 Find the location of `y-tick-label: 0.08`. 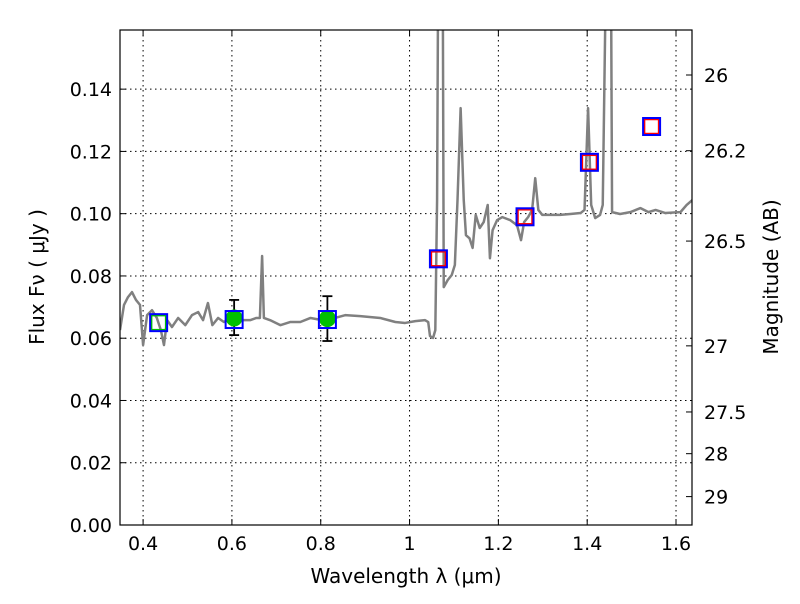

y-tick-label: 0.08 is located at coordinates (91, 277).